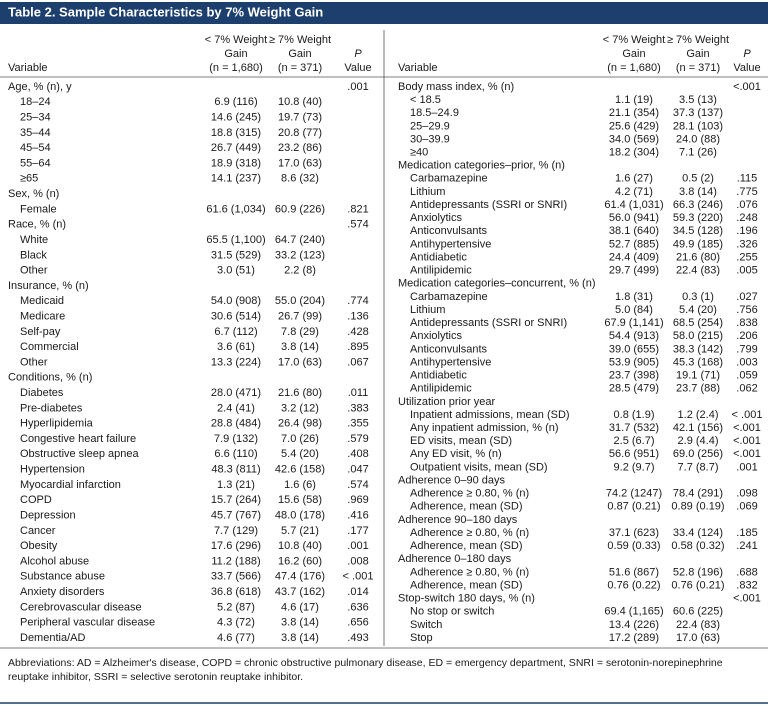 The height and width of the screenshot is (715, 768). What do you see at coordinates (300, 301) in the screenshot?
I see `cell-value: 55.0 (204)` at bounding box center [300, 301].